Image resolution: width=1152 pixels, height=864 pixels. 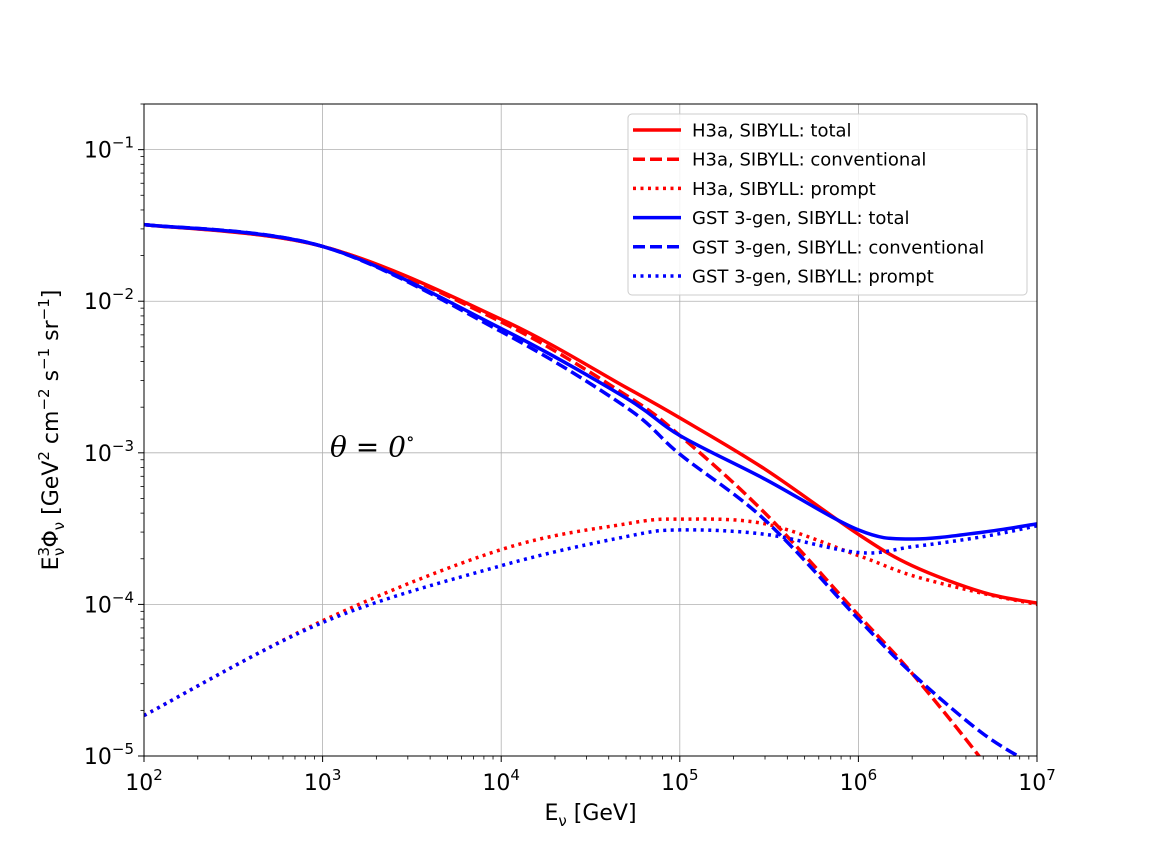 What do you see at coordinates (680, 781) in the screenshot?
I see `x-tick-label: 10⁵` at bounding box center [680, 781].